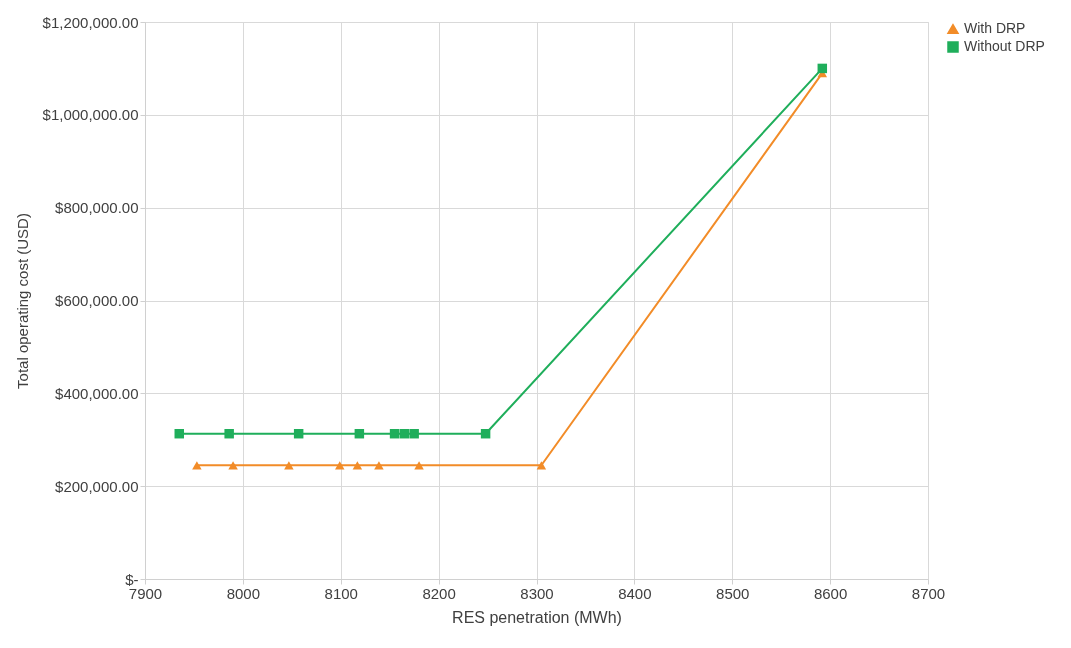 This screenshot has height=648, width=1071. What do you see at coordinates (97, 486) in the screenshot?
I see `y-tick-label: $200,000.00` at bounding box center [97, 486].